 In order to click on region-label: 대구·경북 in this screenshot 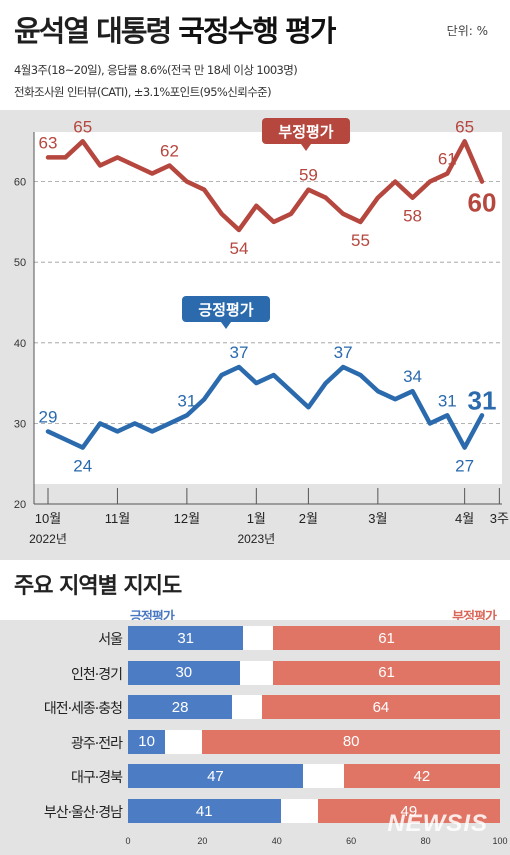, I will do `click(97, 778)`.